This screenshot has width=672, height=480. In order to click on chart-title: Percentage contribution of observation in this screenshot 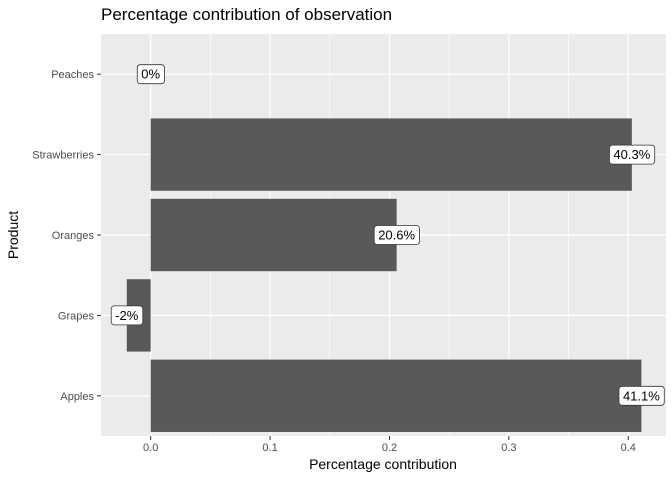, I will do `click(246, 14)`.